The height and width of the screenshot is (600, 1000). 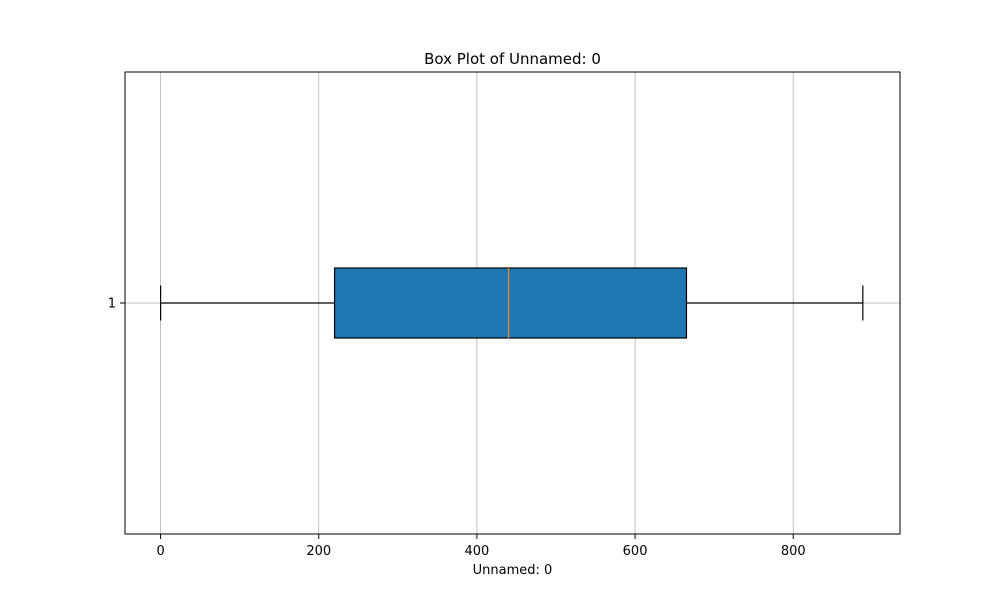 What do you see at coordinates (160, 551) in the screenshot?
I see `x-tick-label: 0` at bounding box center [160, 551].